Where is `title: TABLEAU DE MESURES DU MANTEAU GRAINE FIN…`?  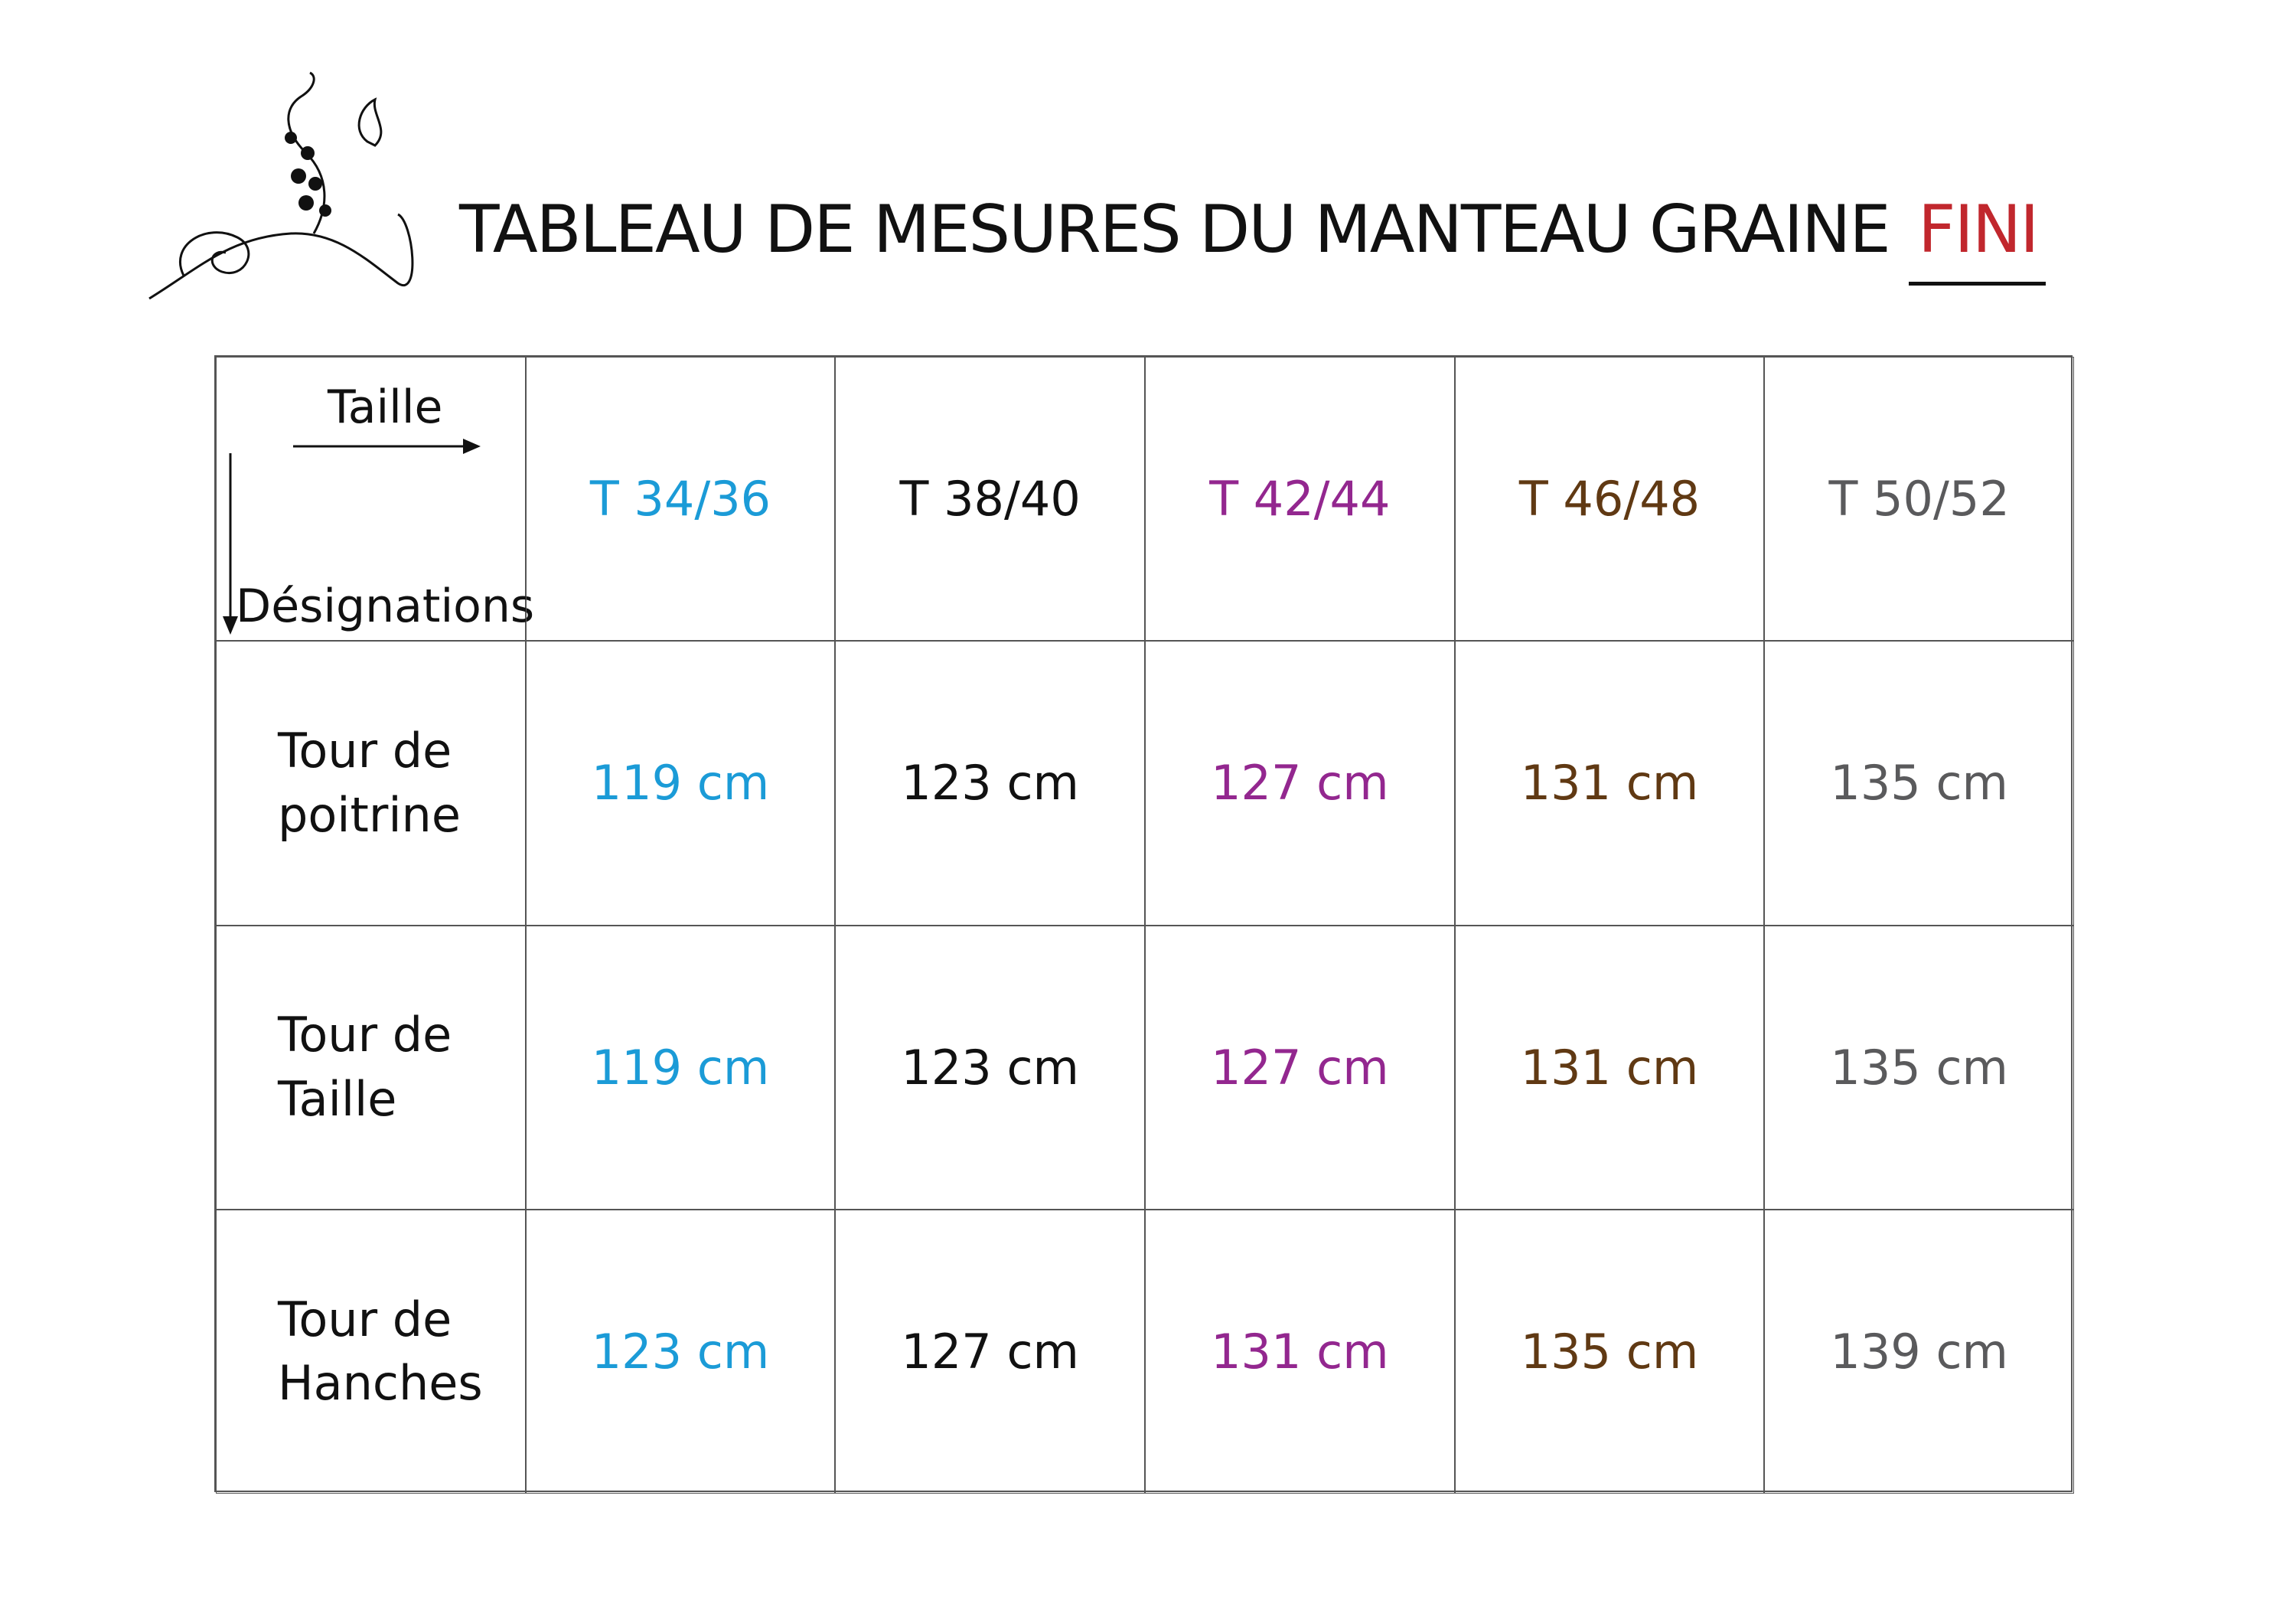 title: TABLEAU DE MESURES DU MANTEAU GRAINE FIN… is located at coordinates (1252, 238).